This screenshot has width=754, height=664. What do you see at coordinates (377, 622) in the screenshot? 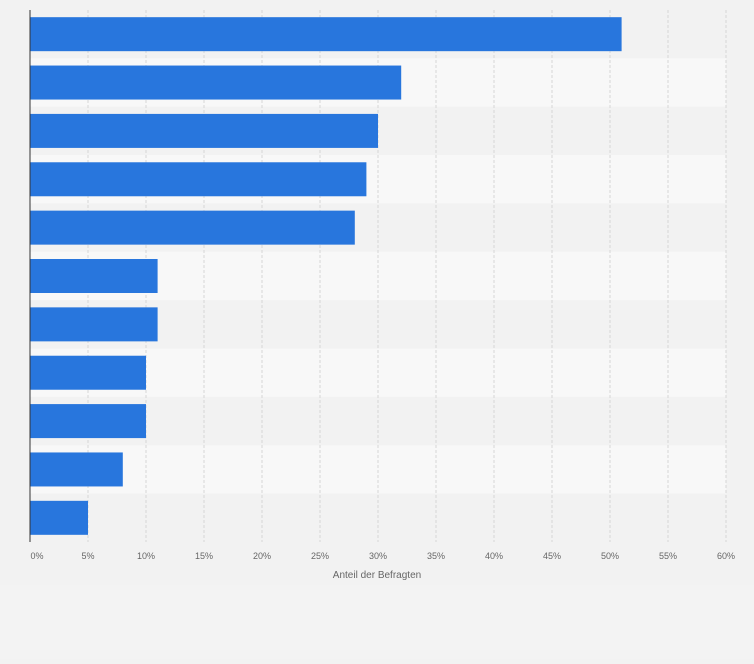
I see `footer-band` at bounding box center [377, 622].